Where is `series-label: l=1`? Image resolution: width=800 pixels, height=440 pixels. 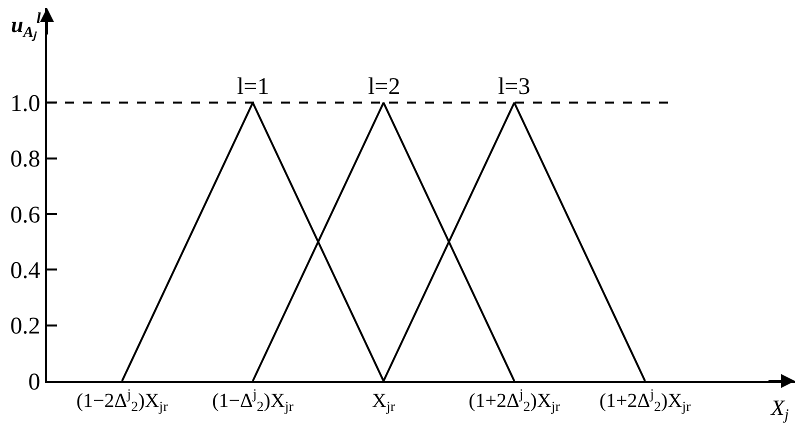 series-label: l=1 is located at coordinates (253, 87).